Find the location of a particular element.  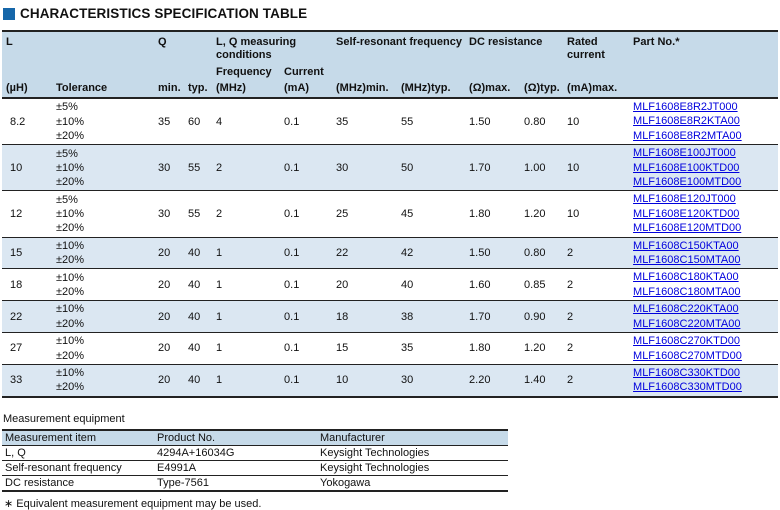

dcr-typ-value: 0.90 is located at coordinates (535, 316).